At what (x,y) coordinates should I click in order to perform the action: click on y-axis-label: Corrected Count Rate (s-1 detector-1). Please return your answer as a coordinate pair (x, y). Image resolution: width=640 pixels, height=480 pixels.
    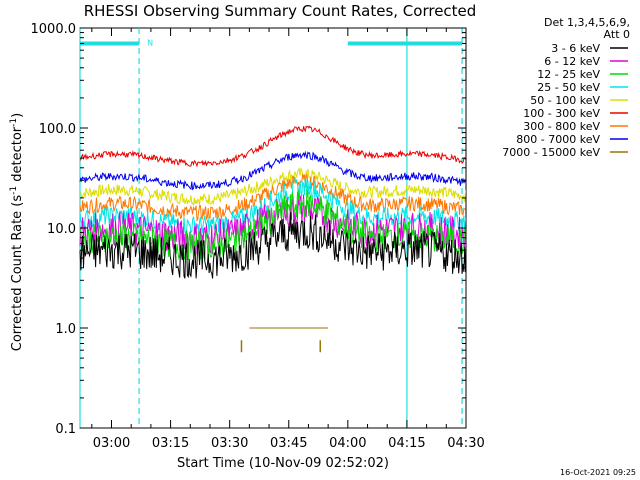
    Looking at the image, I should click on (17, 232).